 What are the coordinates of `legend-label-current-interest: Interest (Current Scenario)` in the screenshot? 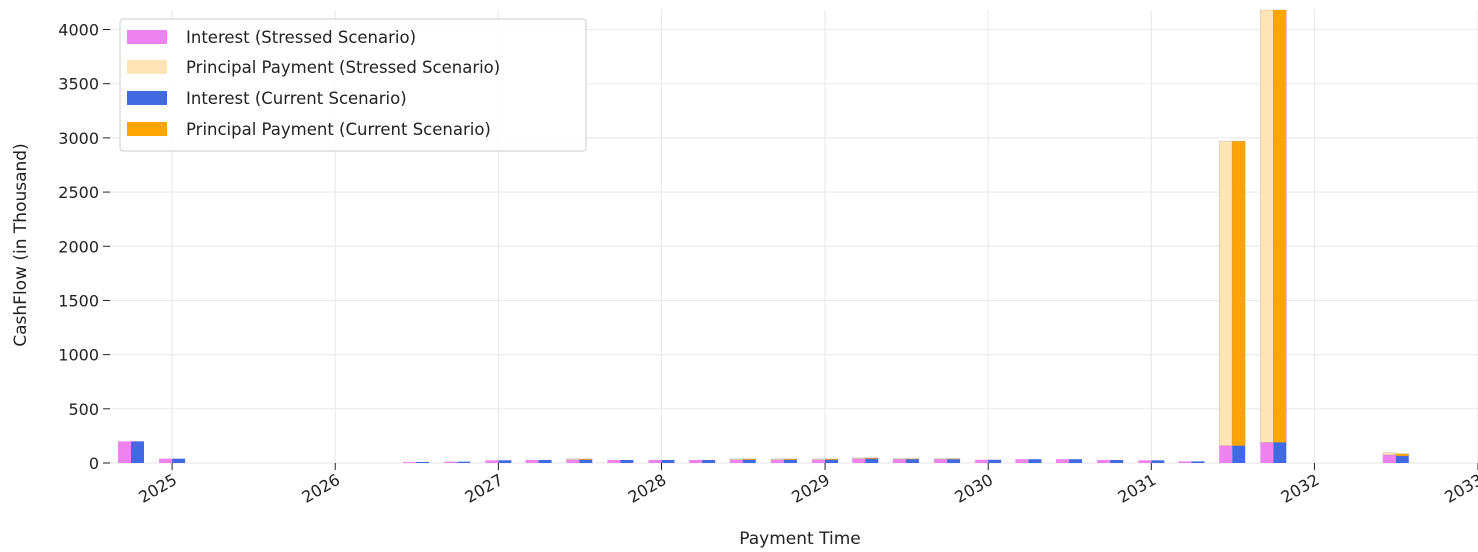 It's located at (296, 98).